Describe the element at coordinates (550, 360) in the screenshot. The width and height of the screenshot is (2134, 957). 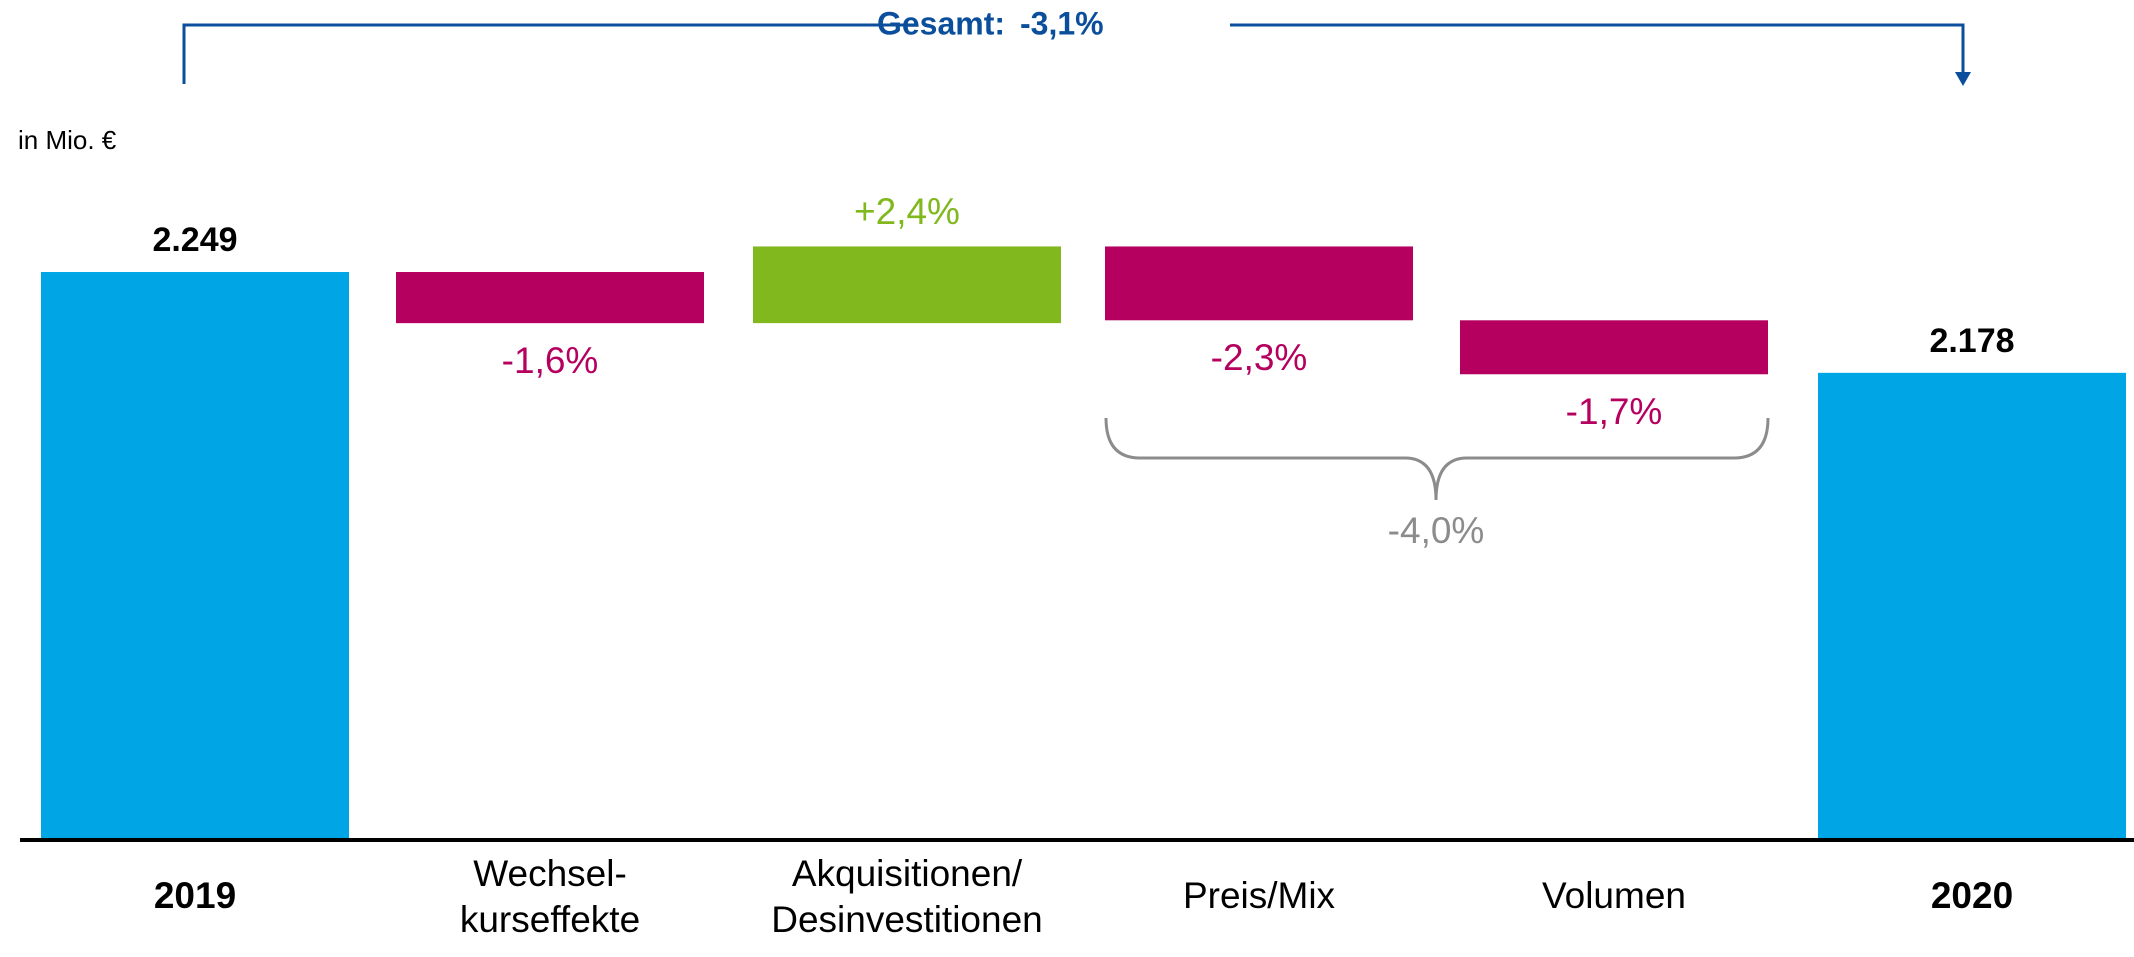
I see `percent-label: -1,6%` at that location.